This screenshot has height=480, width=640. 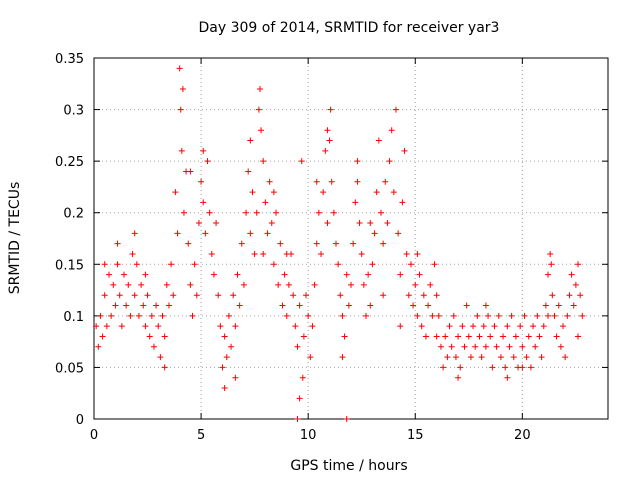 What do you see at coordinates (201, 435) in the screenshot?
I see `x-tick-label: 5` at bounding box center [201, 435].